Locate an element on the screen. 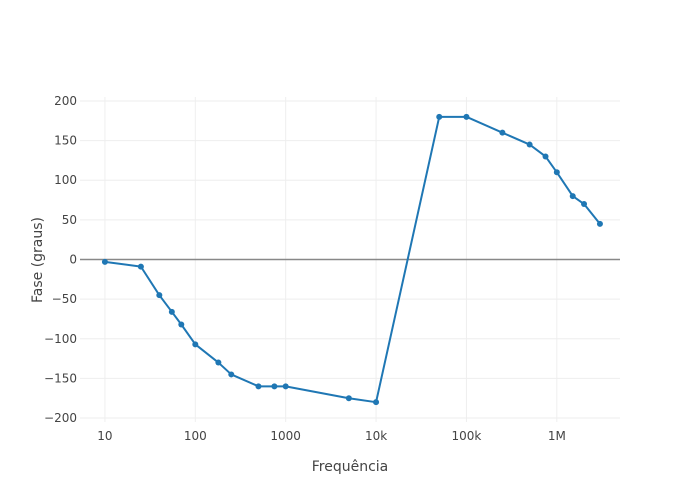  y-tick-label: −100 is located at coordinates (60, 339).